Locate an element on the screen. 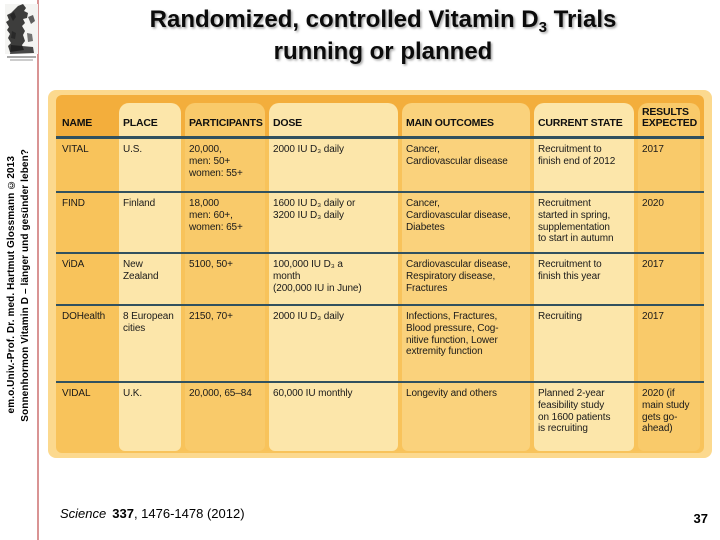 Image resolution: width=720 pixels, height=540 pixels. publisher-logo is located at coordinates (21, 33).